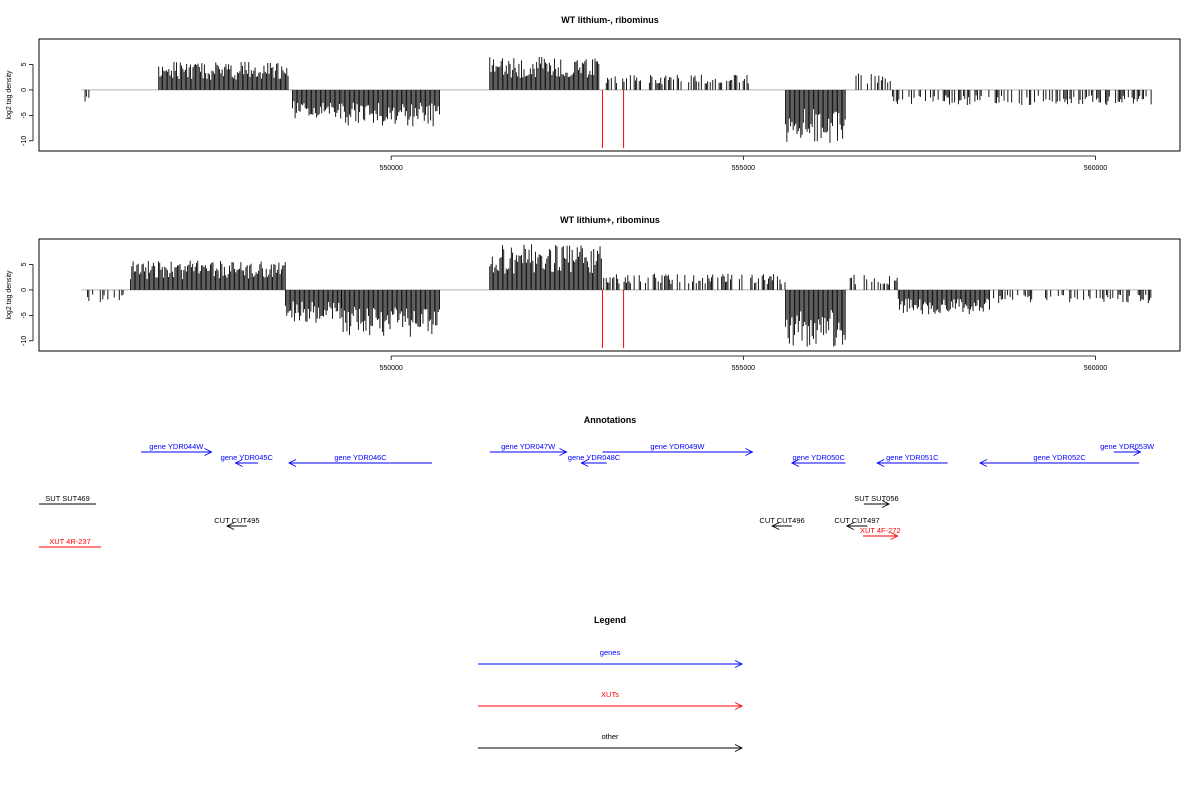 This screenshot has height=800, width=1200. I want to click on annotation-feature: CUT CUT497, so click(857, 523).